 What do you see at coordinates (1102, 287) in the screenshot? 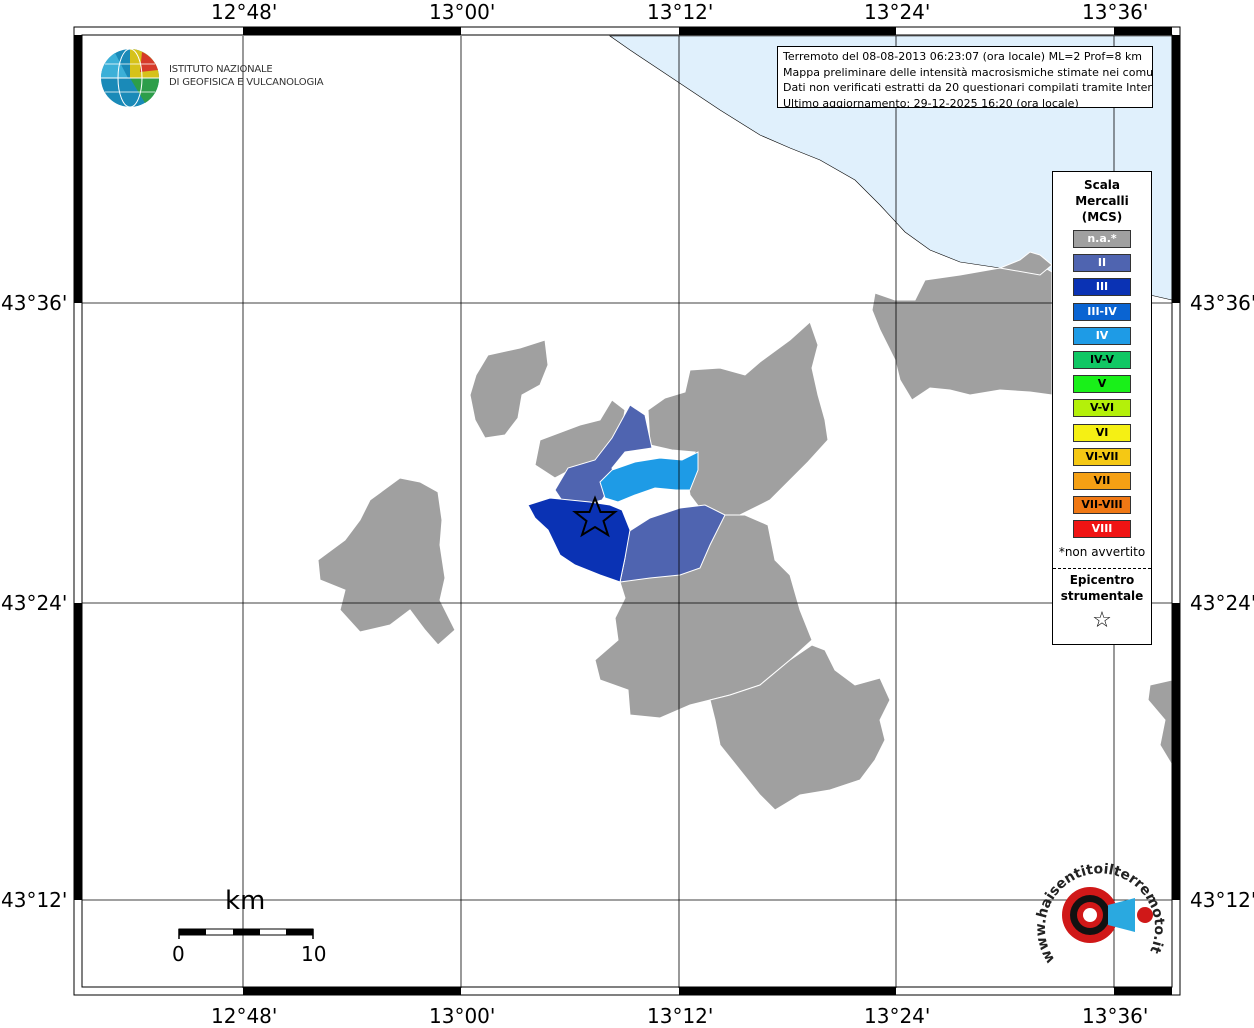
I see `legend-item: III` at bounding box center [1102, 287].